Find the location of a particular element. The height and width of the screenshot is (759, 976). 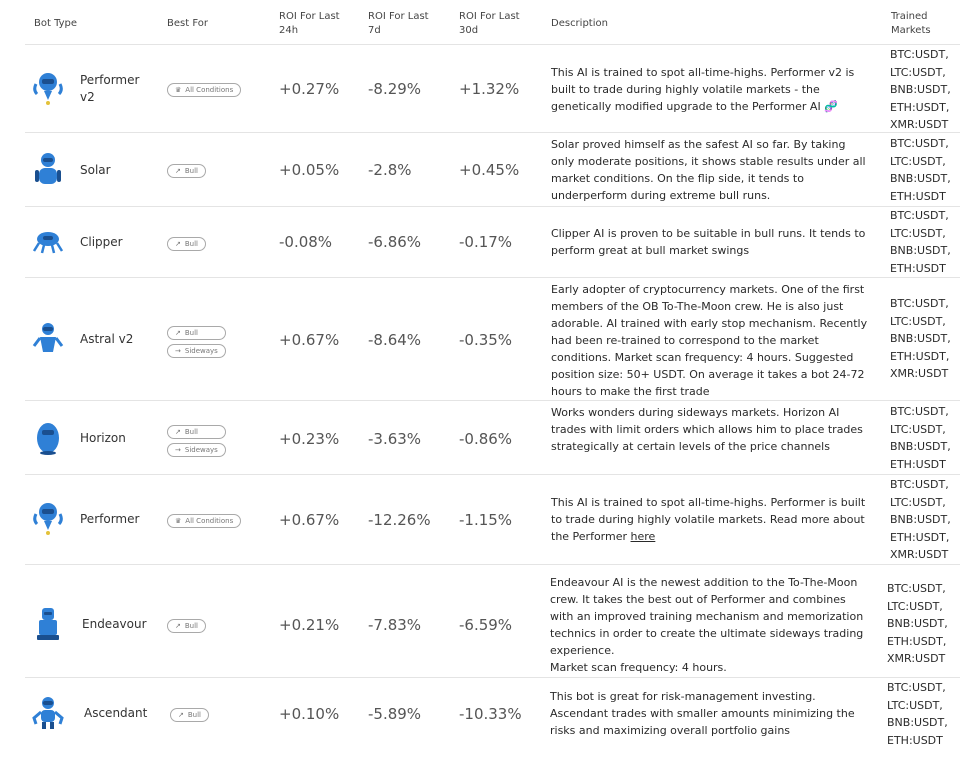

roi-24h: +0.23% is located at coordinates (309, 439).